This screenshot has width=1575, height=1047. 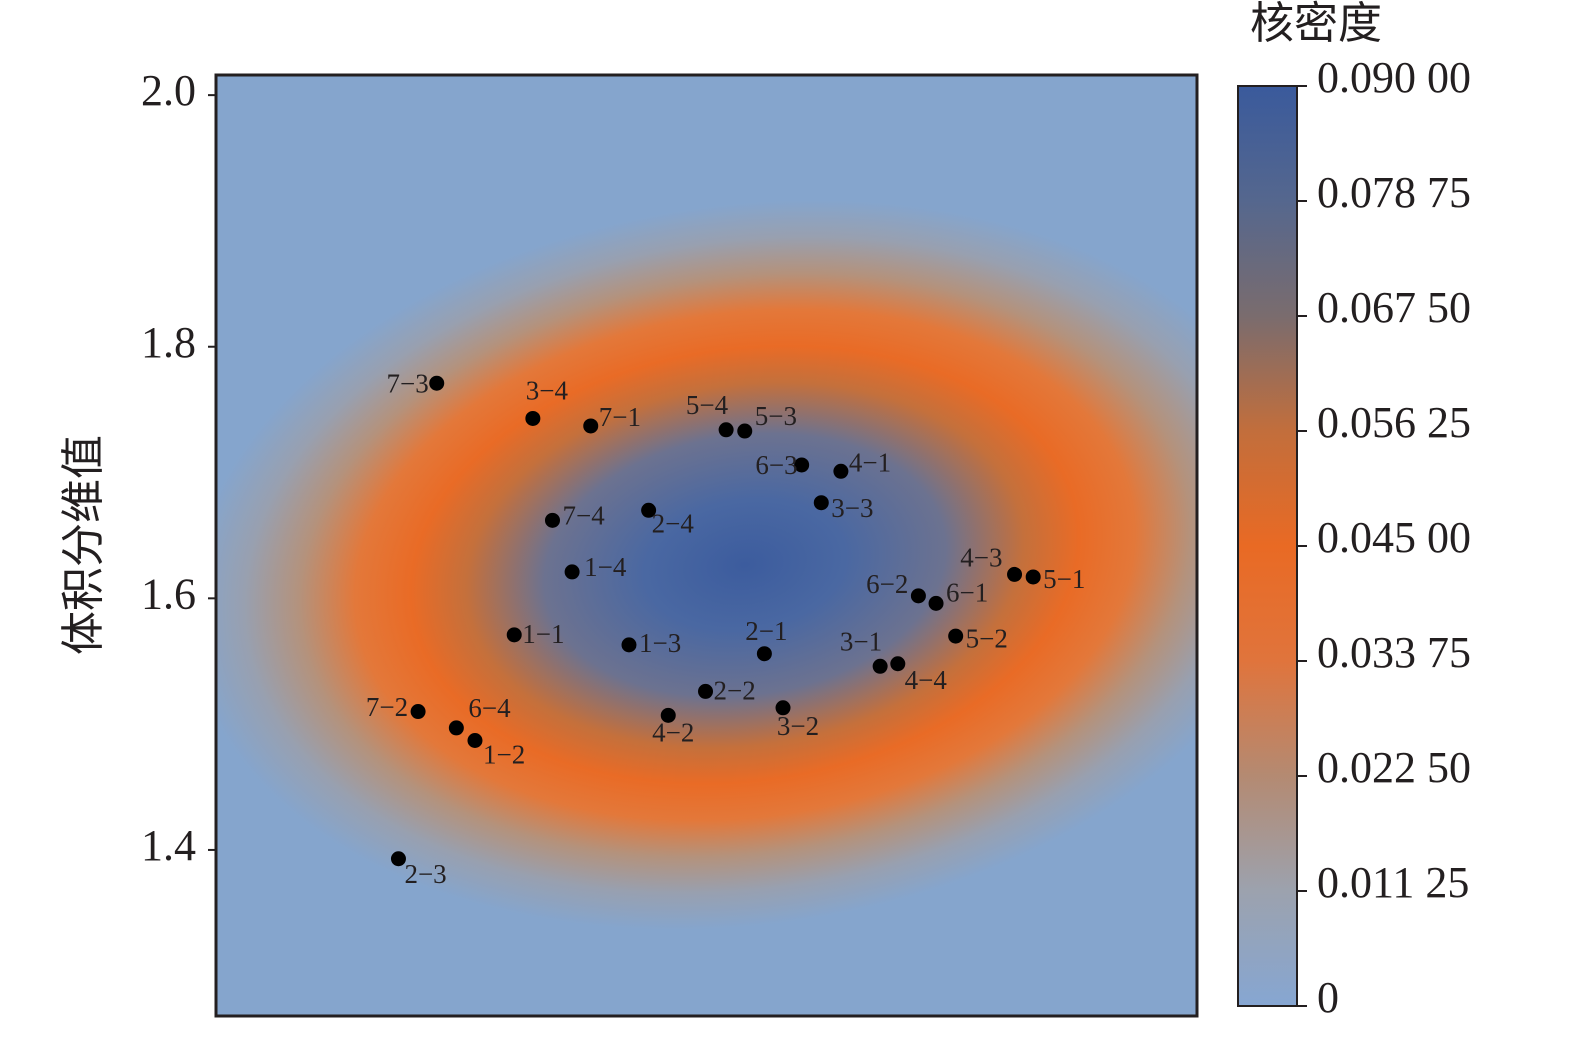 I want to click on point-label: 2−2, so click(x=735, y=691).